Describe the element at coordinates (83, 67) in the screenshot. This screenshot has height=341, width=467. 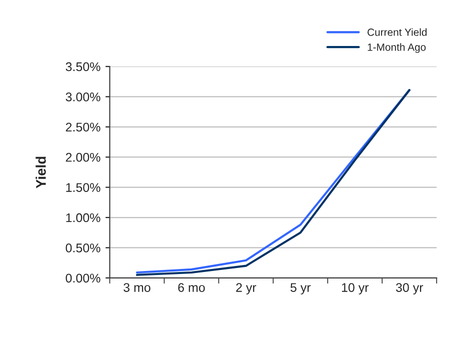
I see `y-tick-label: 3.50%` at that location.